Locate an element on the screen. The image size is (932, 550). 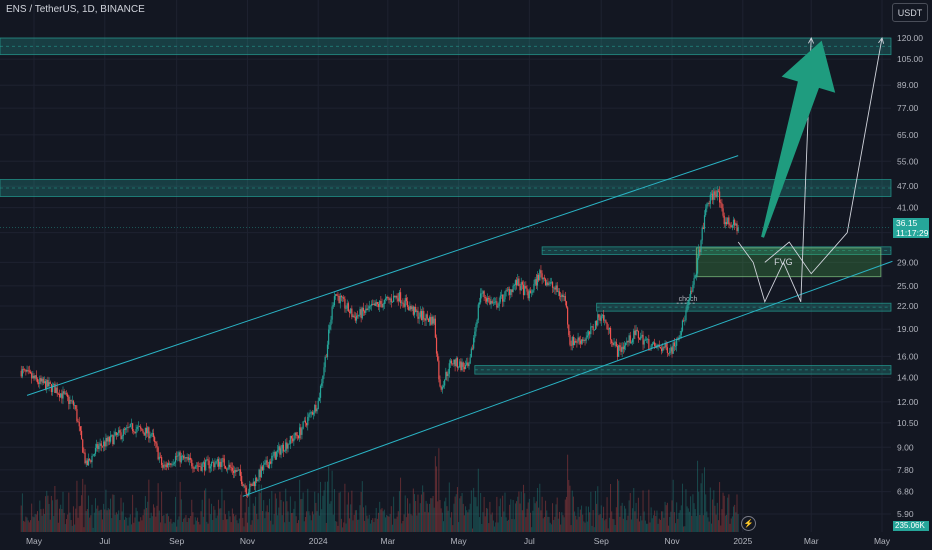
time-tick-label: May is located at coordinates (459, 541).